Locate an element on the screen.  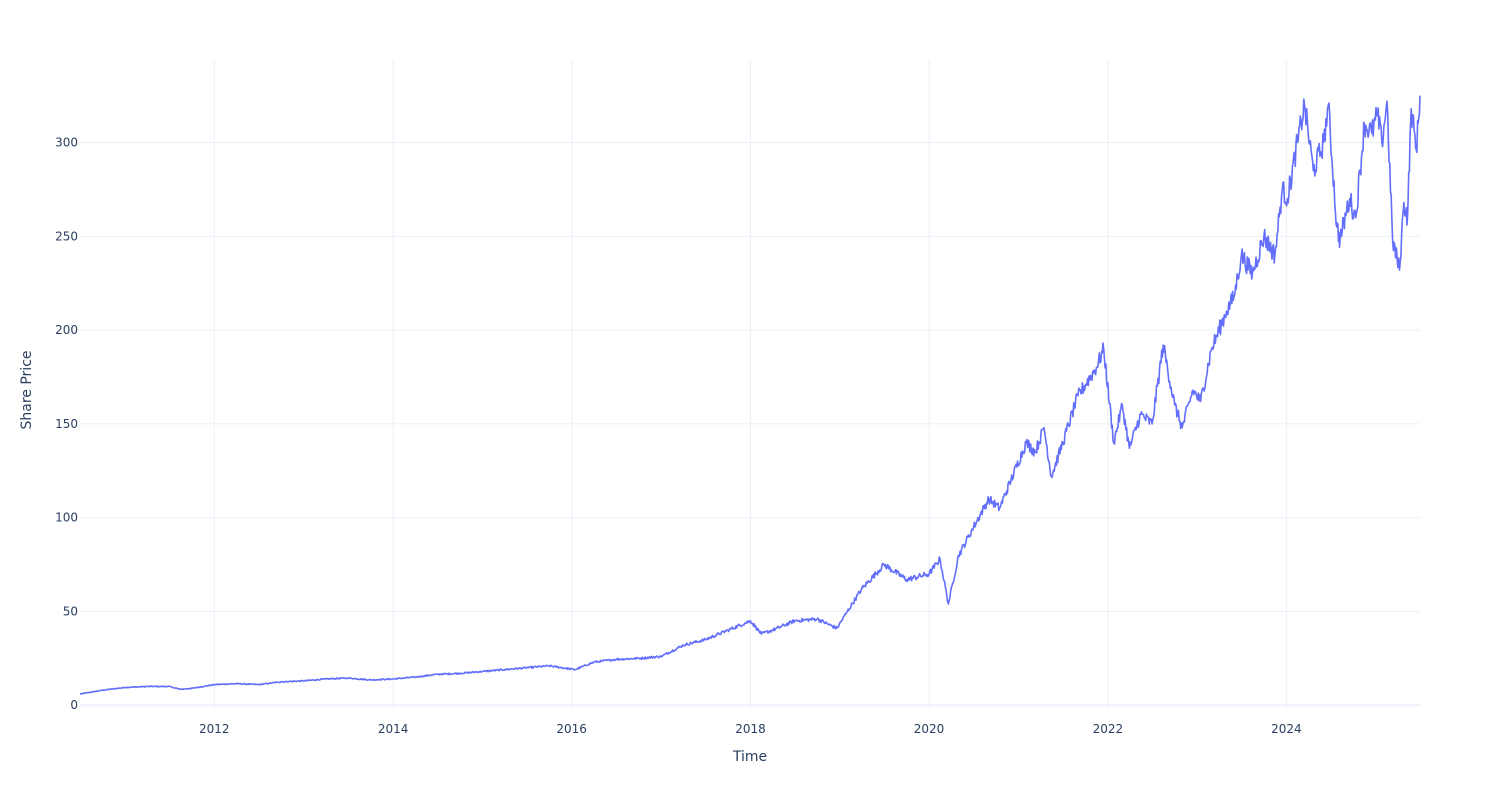
x-tick-label: 2020 is located at coordinates (929, 729).